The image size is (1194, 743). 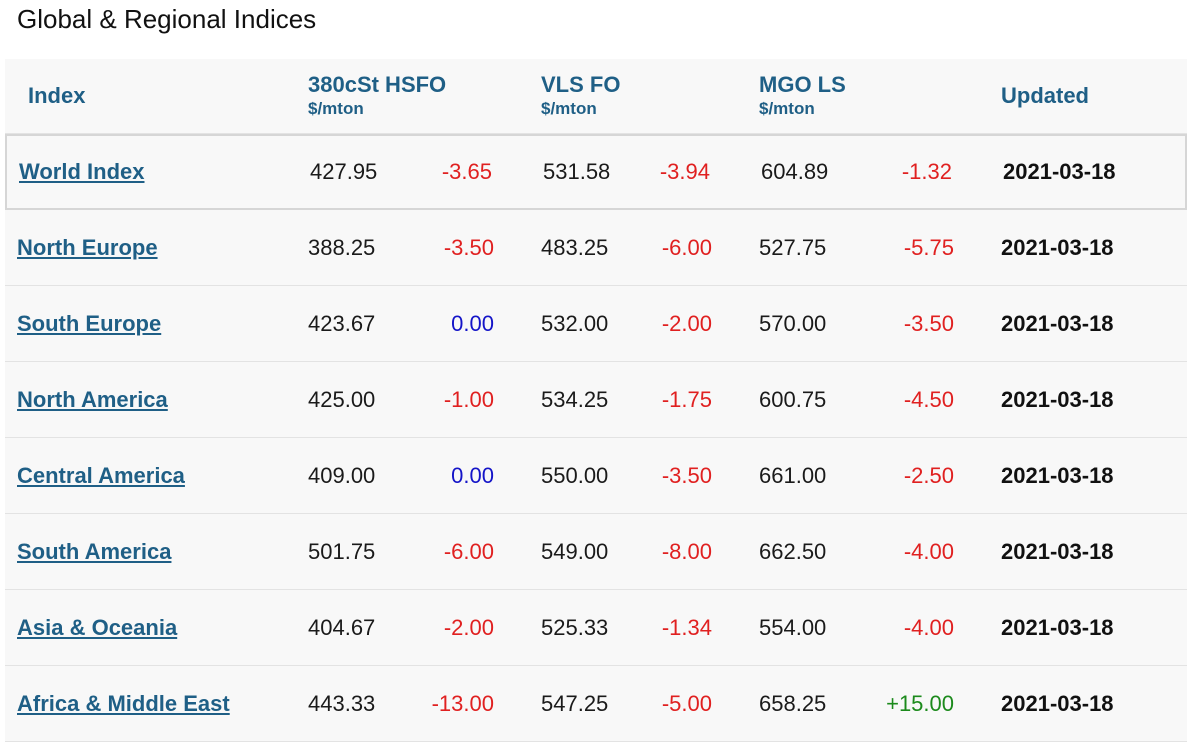 What do you see at coordinates (101, 475) in the screenshot?
I see `region-link: Central America` at bounding box center [101, 475].